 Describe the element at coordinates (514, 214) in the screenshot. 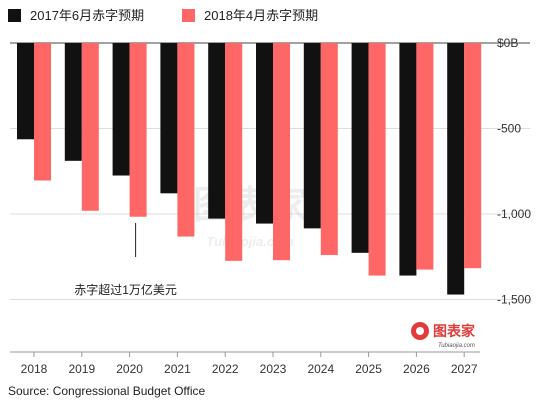

I see `y-tick-label: -1,000` at that location.